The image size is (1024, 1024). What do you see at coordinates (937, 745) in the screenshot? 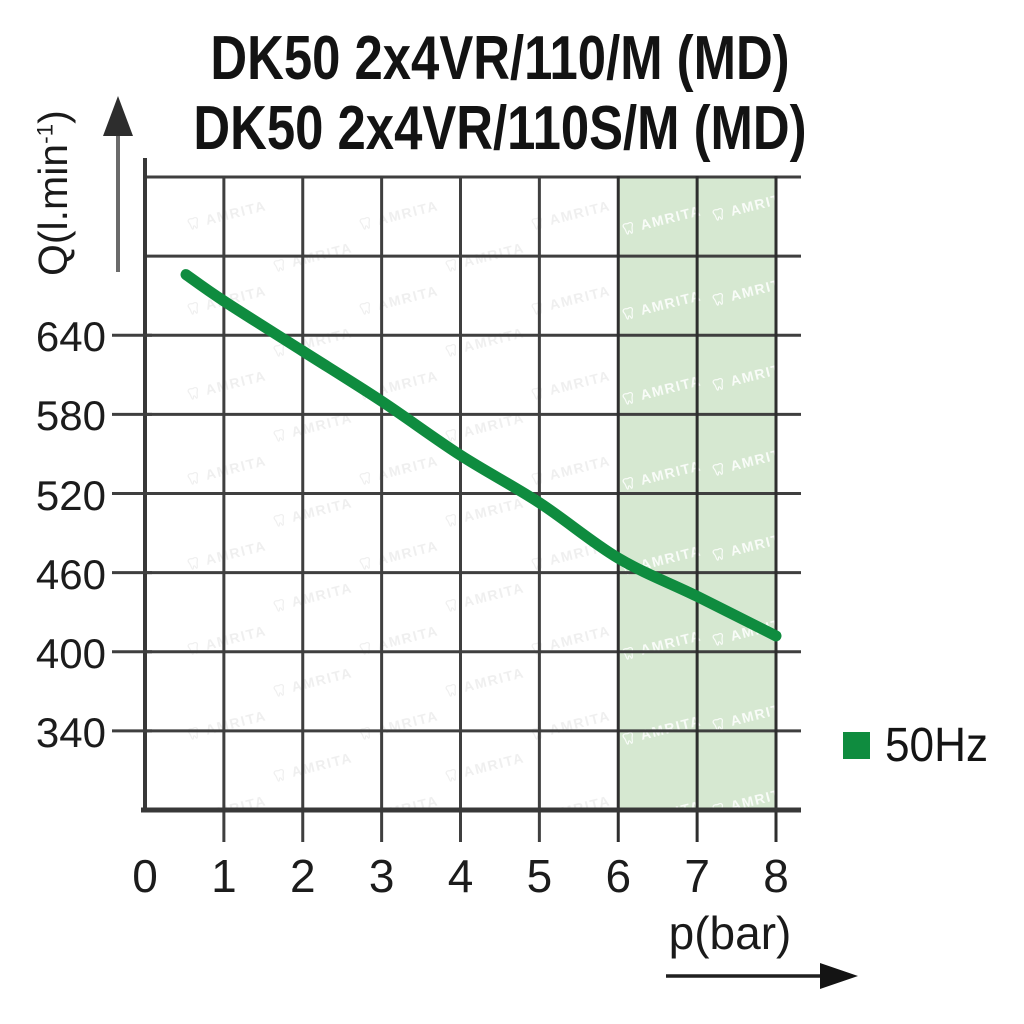
I see `legend-label-50hz: 50Hz` at bounding box center [937, 745].